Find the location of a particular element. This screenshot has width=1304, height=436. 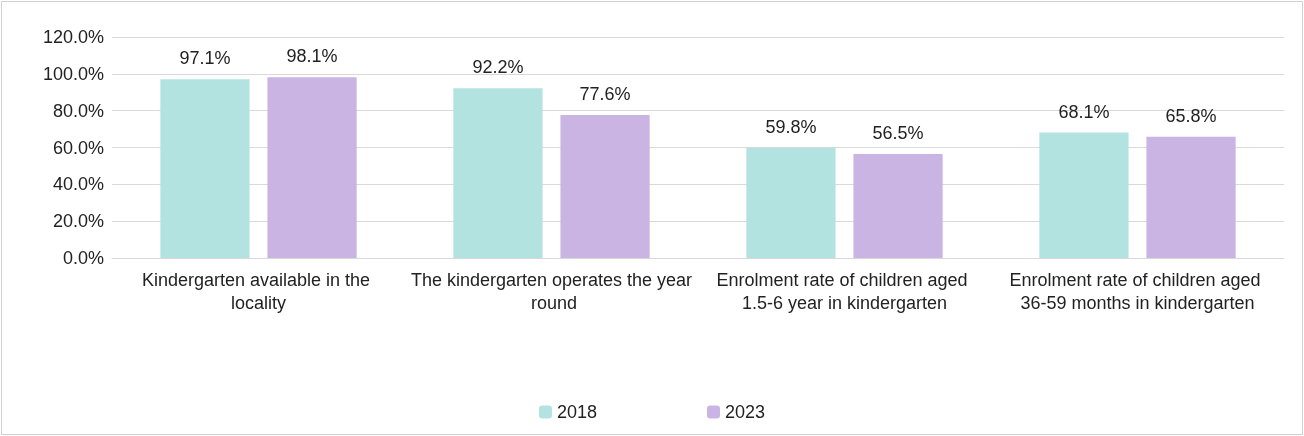

y-tick-label: 60.0% is located at coordinates (78, 147).